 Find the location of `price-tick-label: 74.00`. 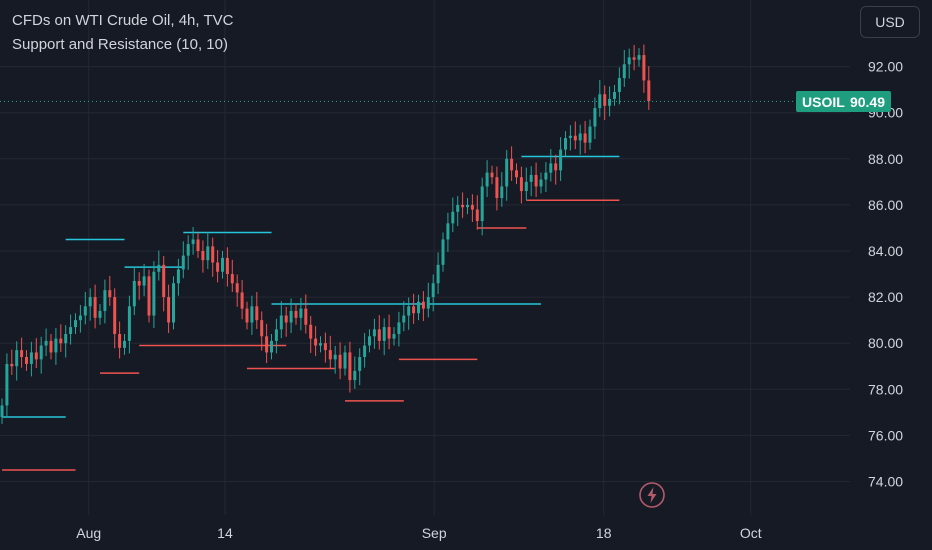

price-tick-label: 74.00 is located at coordinates (885, 482).